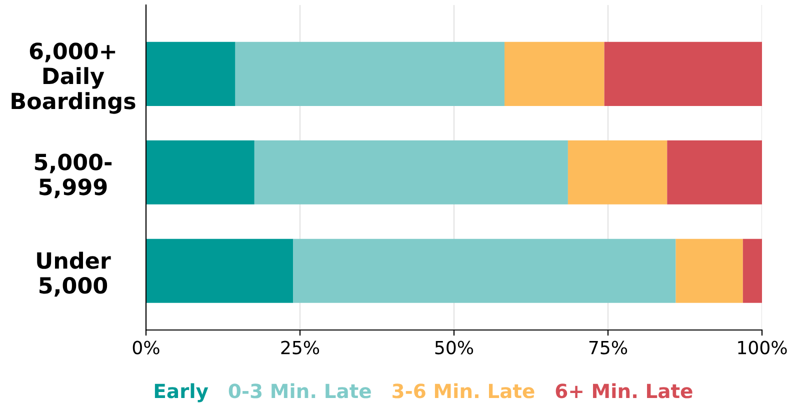 This screenshot has width=788, height=417. What do you see at coordinates (146, 347) in the screenshot?
I see `x-tick-label: 0%` at bounding box center [146, 347].